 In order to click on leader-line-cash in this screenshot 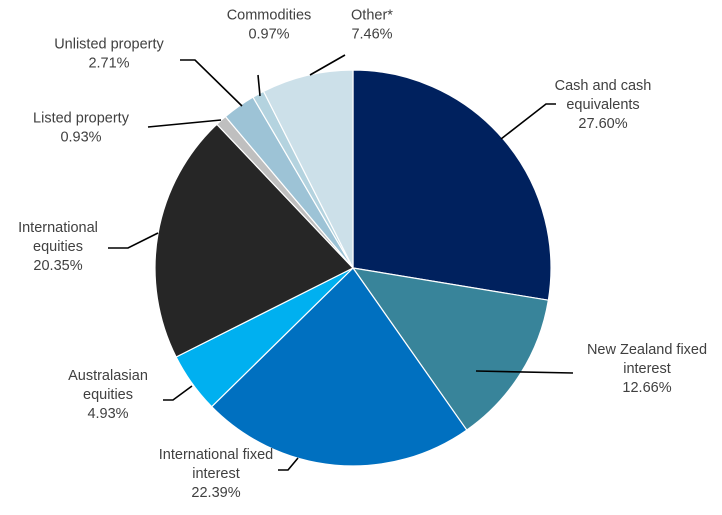, I will do `click(528, 121)`.